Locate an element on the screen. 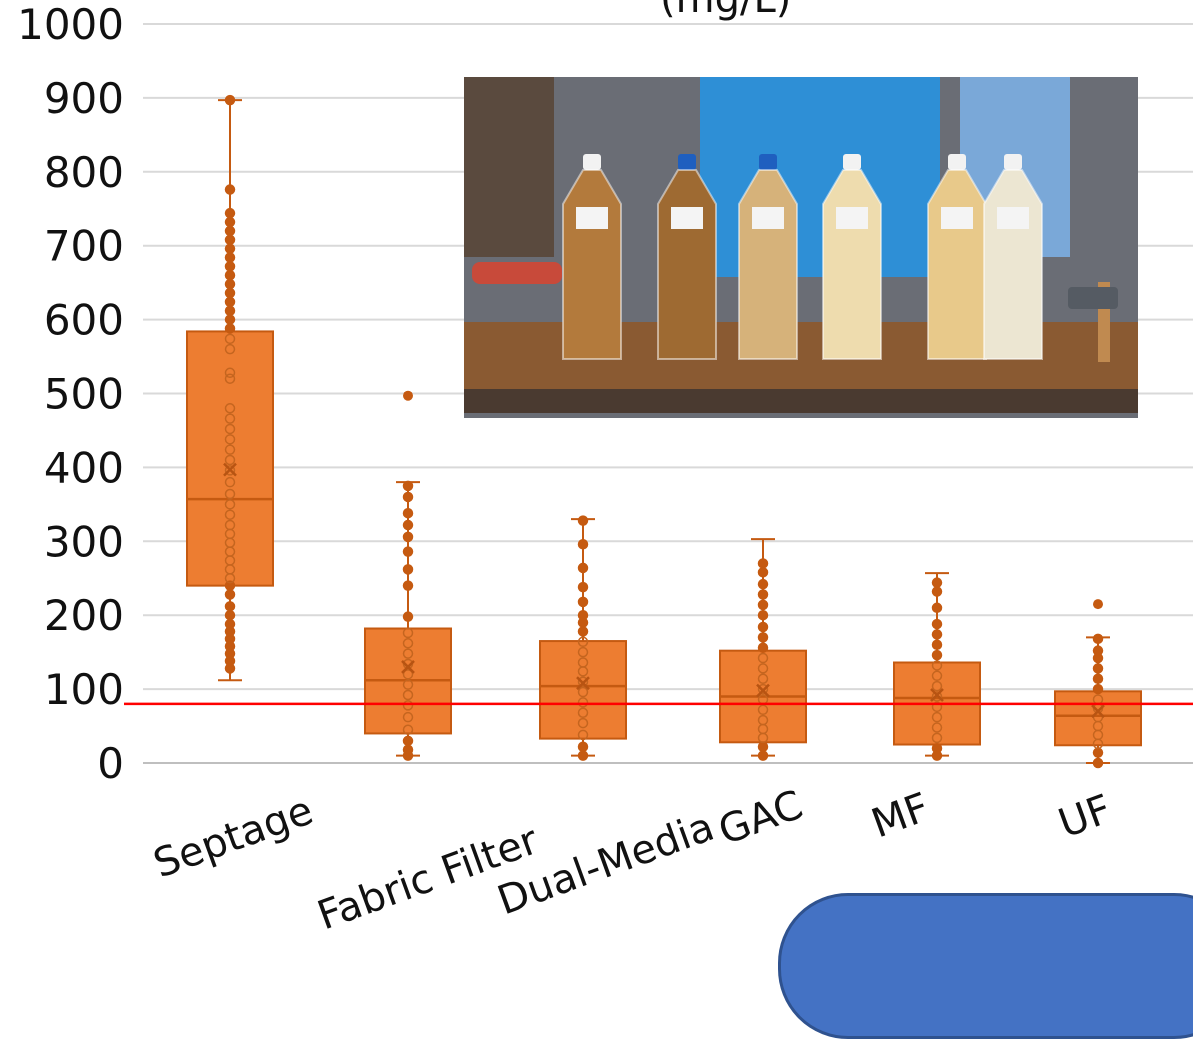 The height and width of the screenshot is (1039, 1193). shelf-edge is located at coordinates (801, 401).